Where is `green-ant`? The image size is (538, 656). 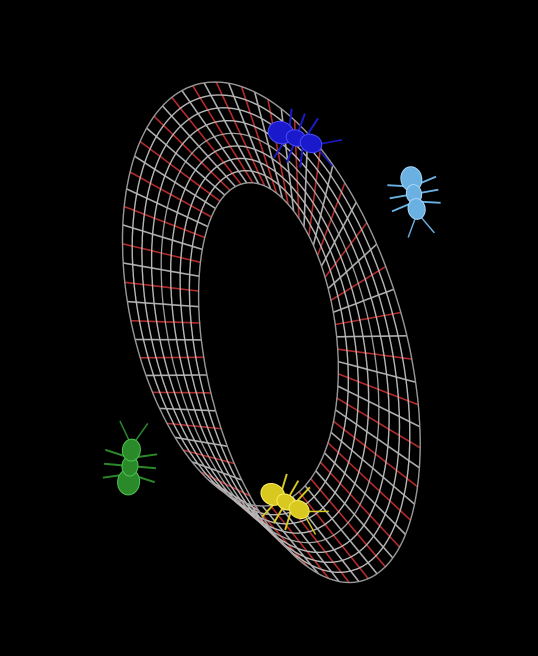
green-ant is located at coordinates (130, 458).